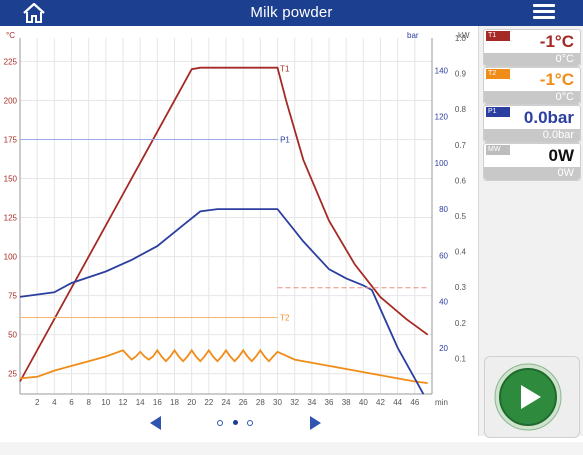  What do you see at coordinates (556, 41) in the screenshot?
I see `sensor-value-t1: -1°C` at bounding box center [556, 41].